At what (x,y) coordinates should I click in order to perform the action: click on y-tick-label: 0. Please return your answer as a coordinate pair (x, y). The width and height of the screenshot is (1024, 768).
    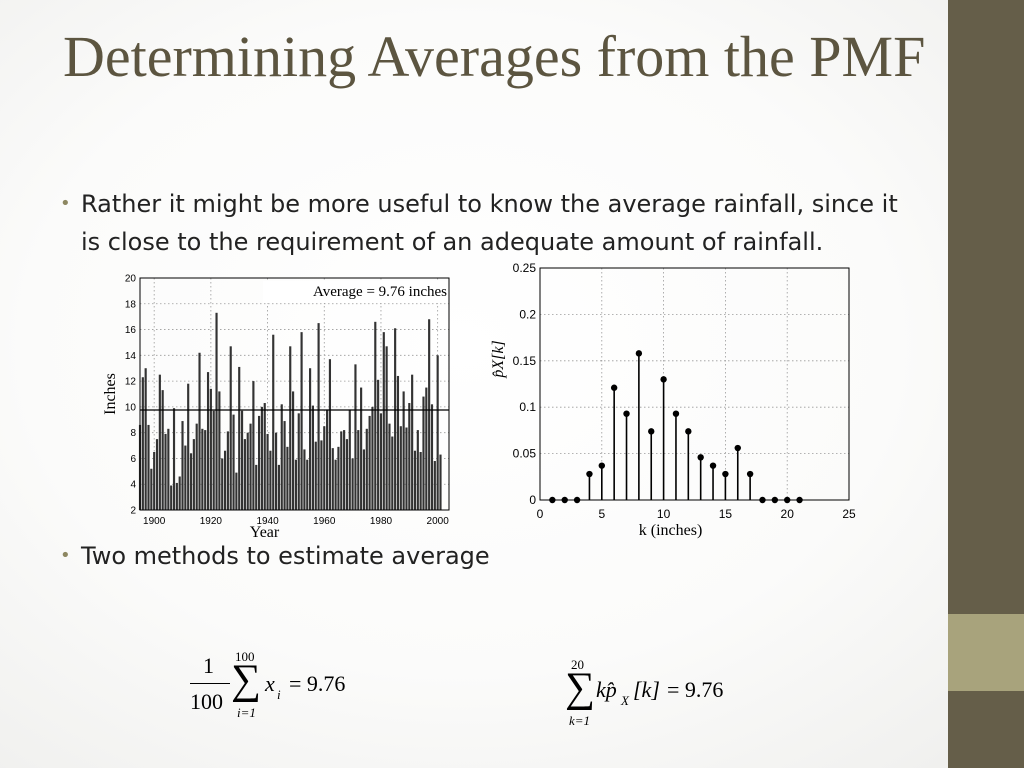
    Looking at the image, I should click on (532, 500).